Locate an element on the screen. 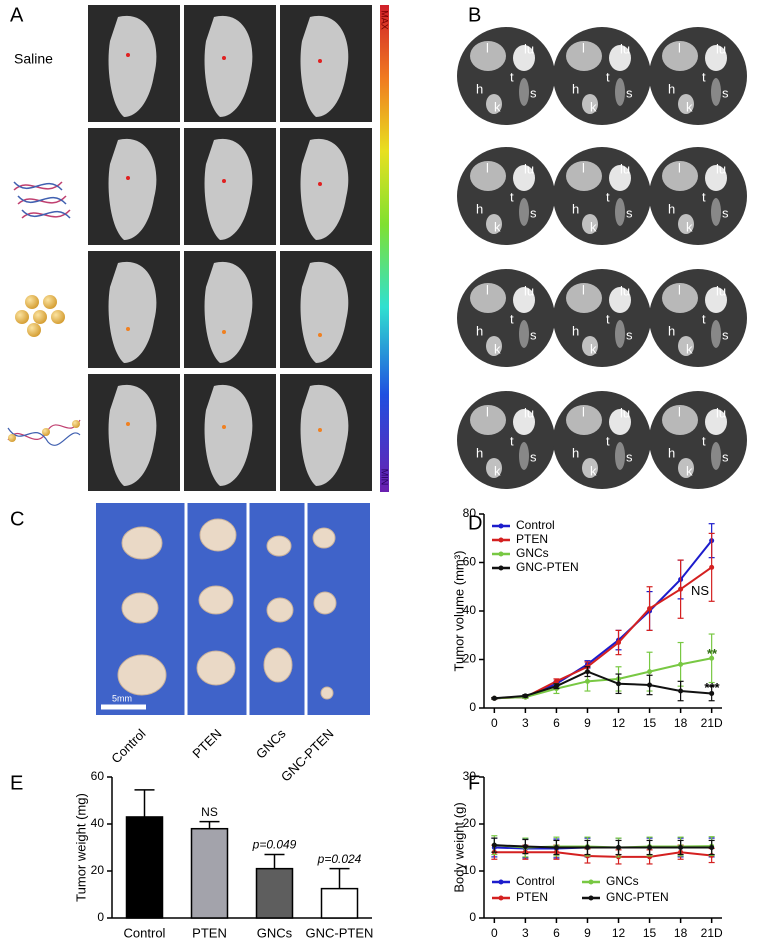 Image resolution: width=765 pixels, height=942 pixels. x-tick-label: 0 is located at coordinates (494, 723).